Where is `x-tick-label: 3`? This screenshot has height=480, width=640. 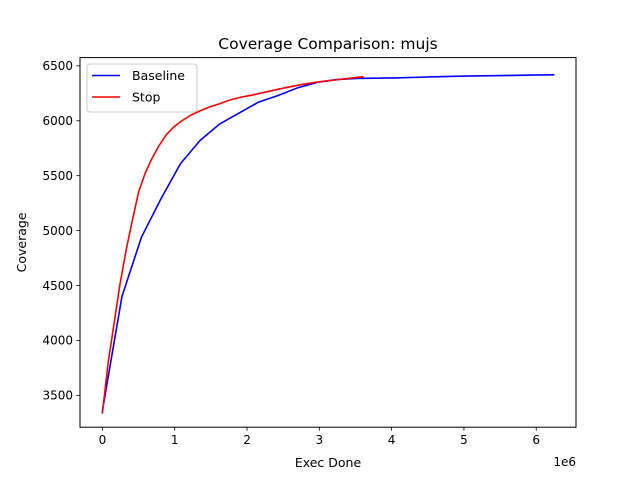
x-tick-label: 3 is located at coordinates (320, 440).